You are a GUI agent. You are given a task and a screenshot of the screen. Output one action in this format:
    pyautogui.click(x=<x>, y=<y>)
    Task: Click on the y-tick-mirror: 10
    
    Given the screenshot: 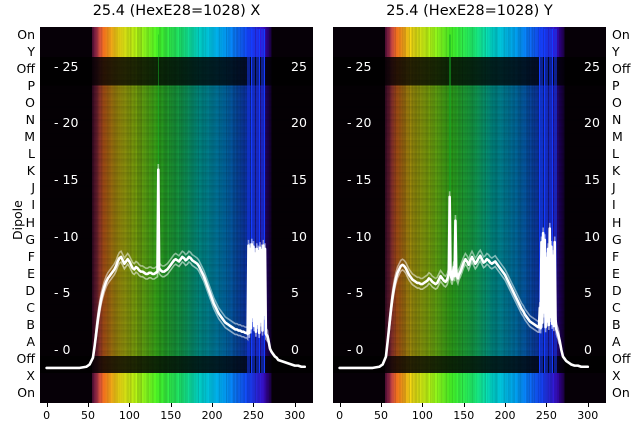 What is the action you would take?
    pyautogui.click(x=592, y=236)
    